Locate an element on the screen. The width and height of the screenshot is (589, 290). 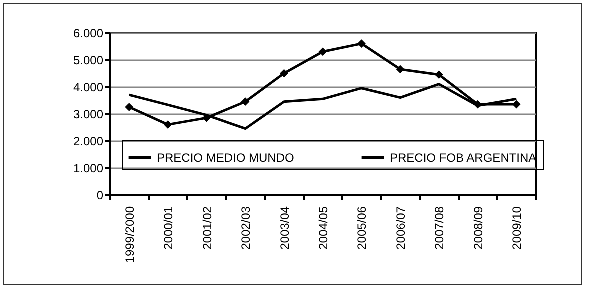
x-tick-label: 2008/09 is located at coordinates (478, 228).